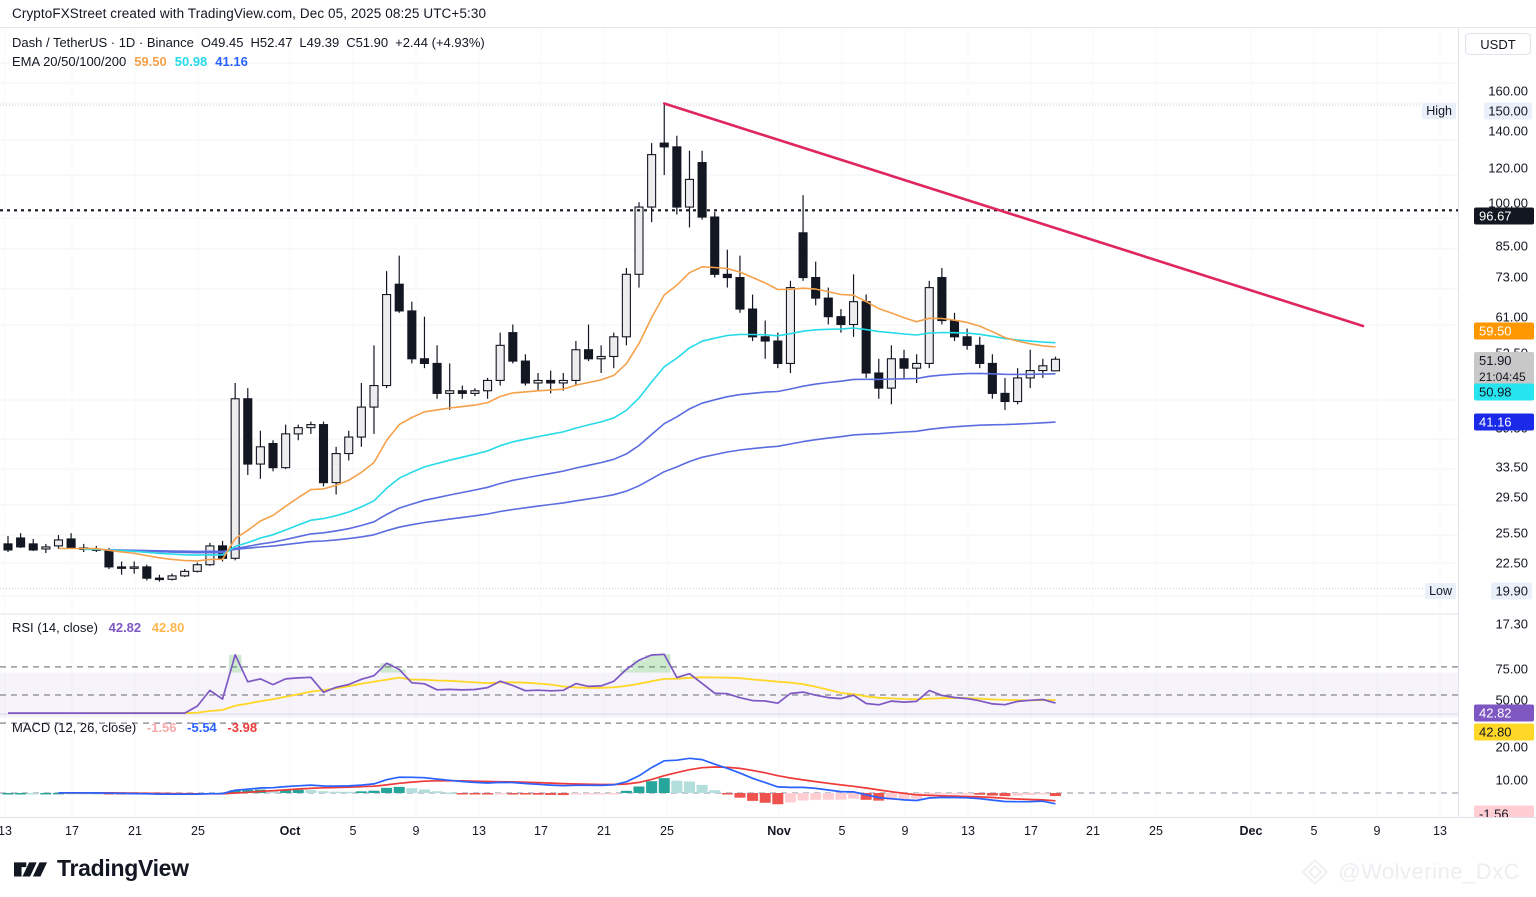 This screenshot has height=897, width=1536. What do you see at coordinates (31, 869) in the screenshot?
I see `tradingview-mark-icon` at bounding box center [31, 869].